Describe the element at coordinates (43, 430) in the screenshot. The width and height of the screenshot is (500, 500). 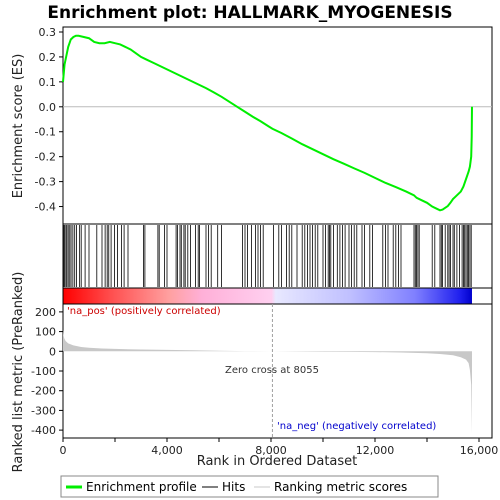
I see `metric-y-tick-label: -400` at that location.